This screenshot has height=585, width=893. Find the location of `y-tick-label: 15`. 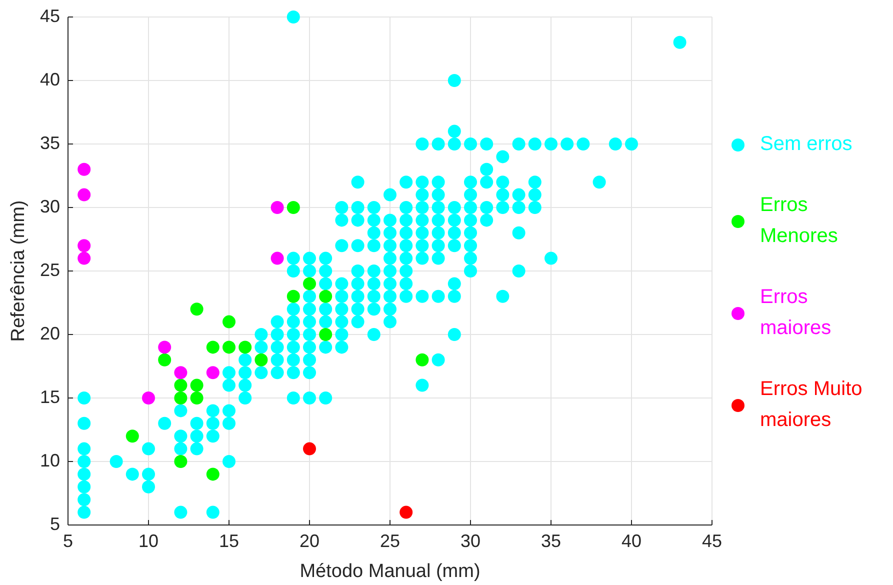

y-tick-label: 15 is located at coordinates (50, 396).